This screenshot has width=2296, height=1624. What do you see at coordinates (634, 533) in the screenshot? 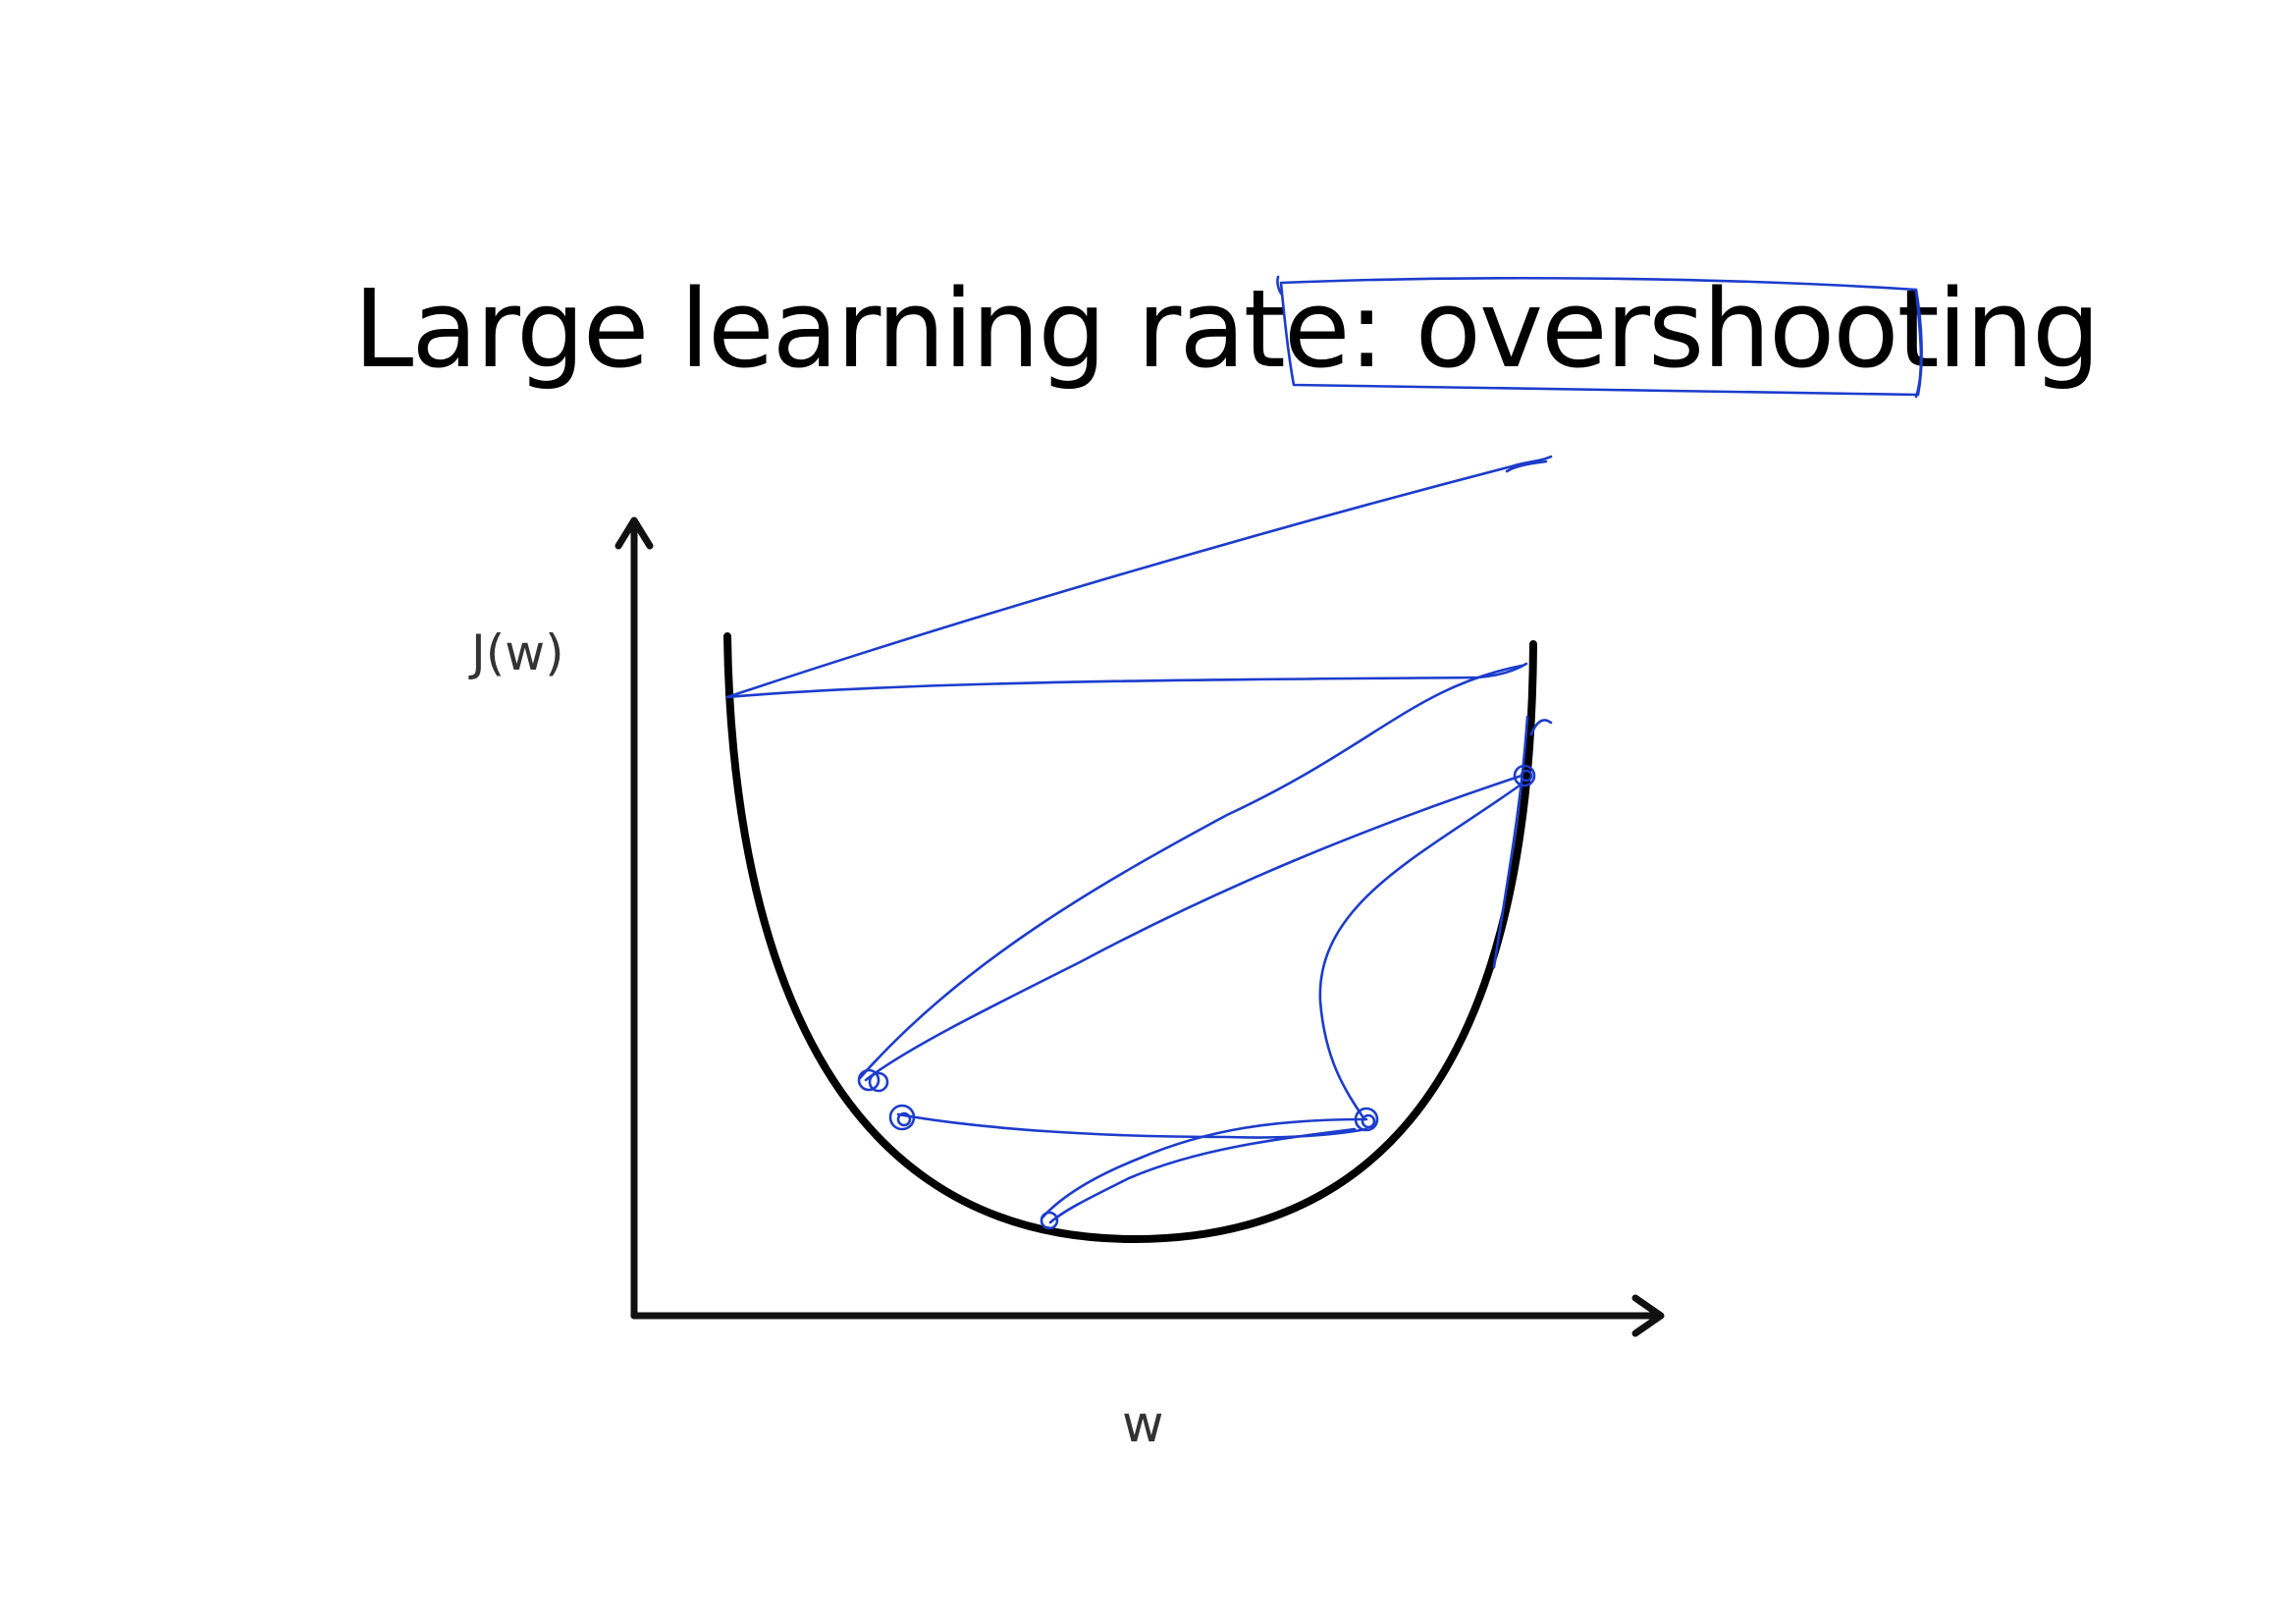
I see `y-axis-arrow-icon` at bounding box center [634, 533].